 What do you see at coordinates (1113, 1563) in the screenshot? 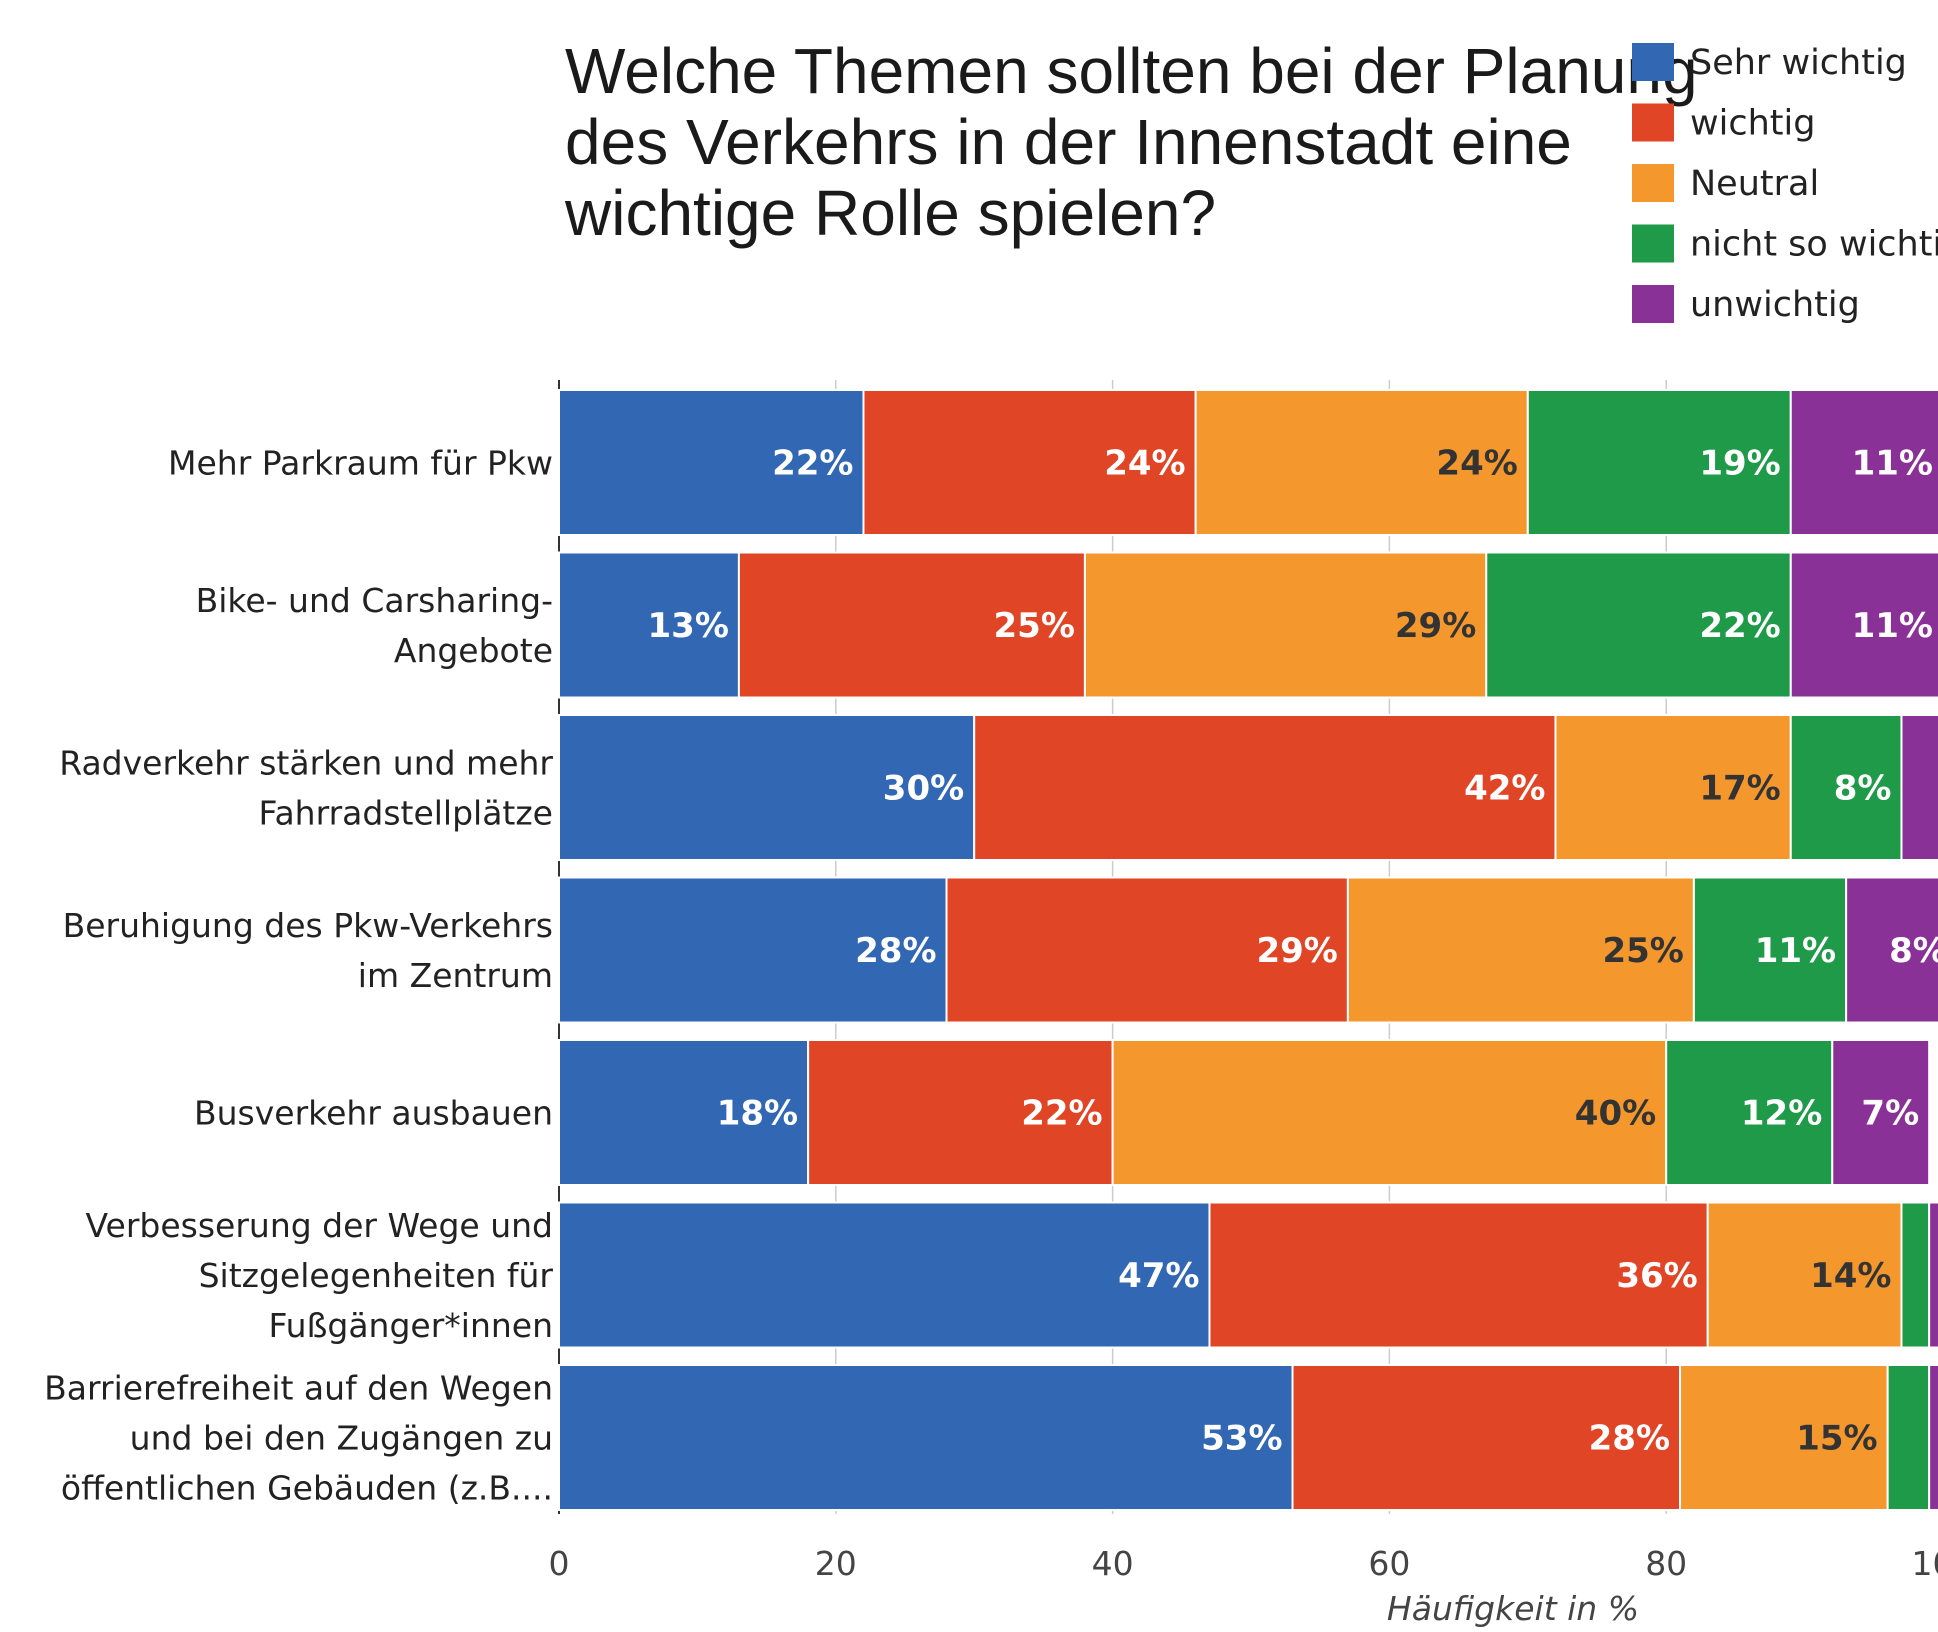
I see `x-tick-label: 40` at bounding box center [1113, 1563].